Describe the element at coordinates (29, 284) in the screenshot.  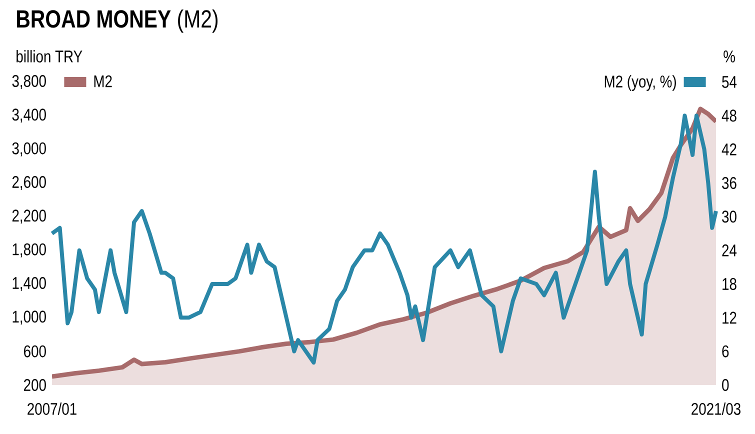
I see `y-tick-label: 1,400` at that location.